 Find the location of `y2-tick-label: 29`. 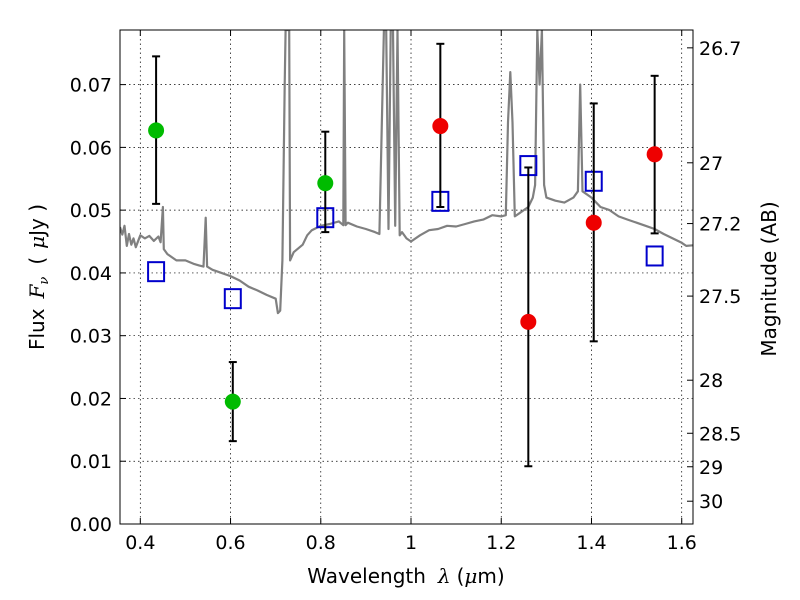

y2-tick-label: 29 is located at coordinates (711, 468).